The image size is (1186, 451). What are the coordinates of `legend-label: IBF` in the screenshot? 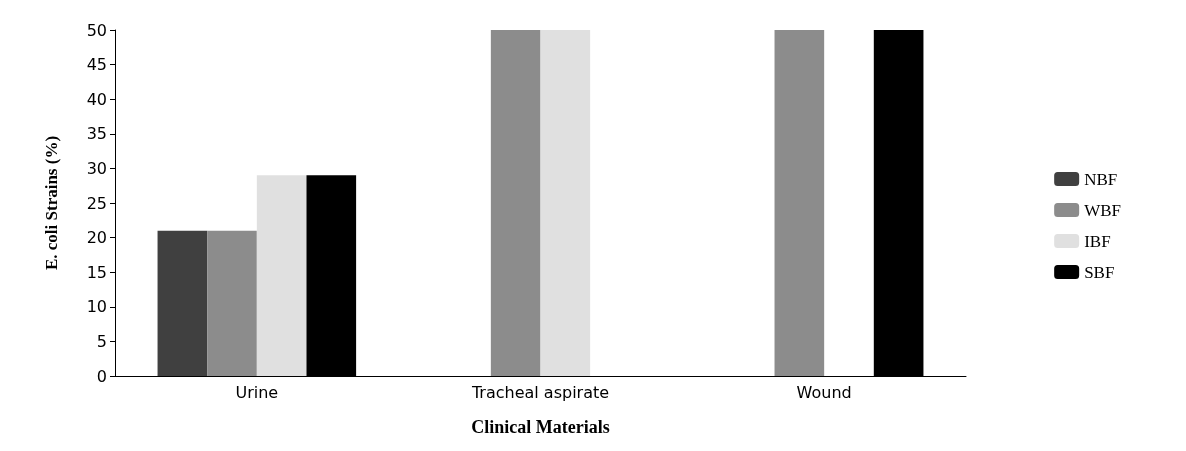 It's located at (1097, 241).